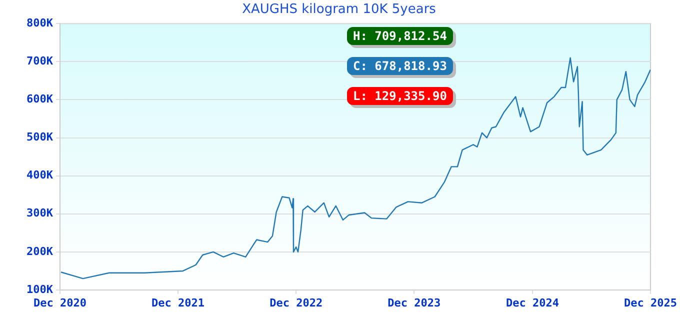  What do you see at coordinates (296, 303) in the screenshot?
I see `x-tick-label: Dec 2022` at bounding box center [296, 303].